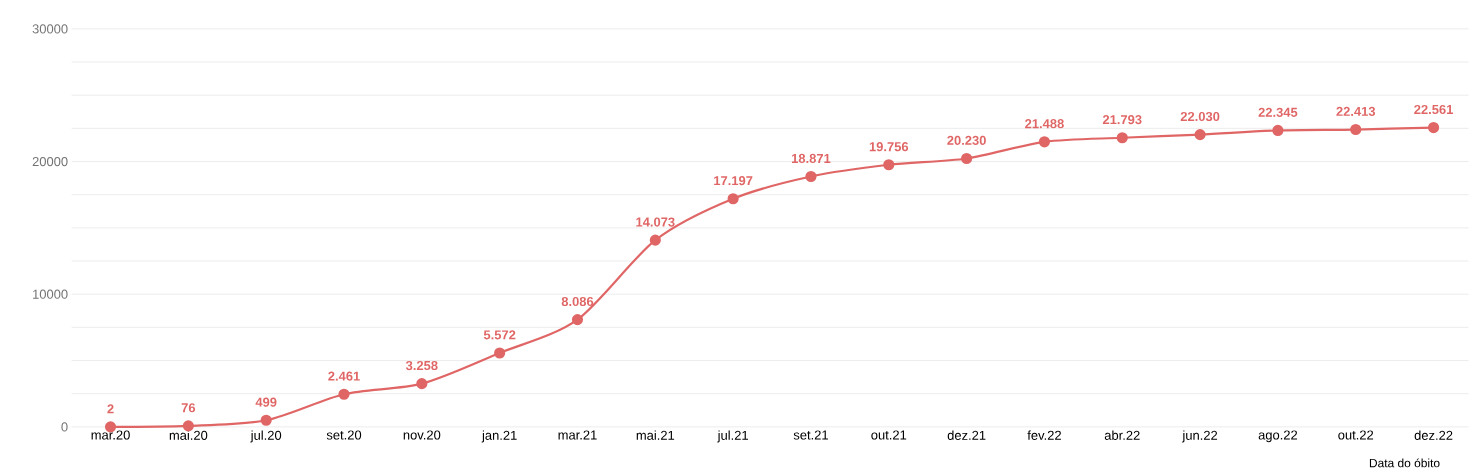 The height and width of the screenshot is (472, 1472). I want to click on data-label: 22.561, so click(1434, 109).